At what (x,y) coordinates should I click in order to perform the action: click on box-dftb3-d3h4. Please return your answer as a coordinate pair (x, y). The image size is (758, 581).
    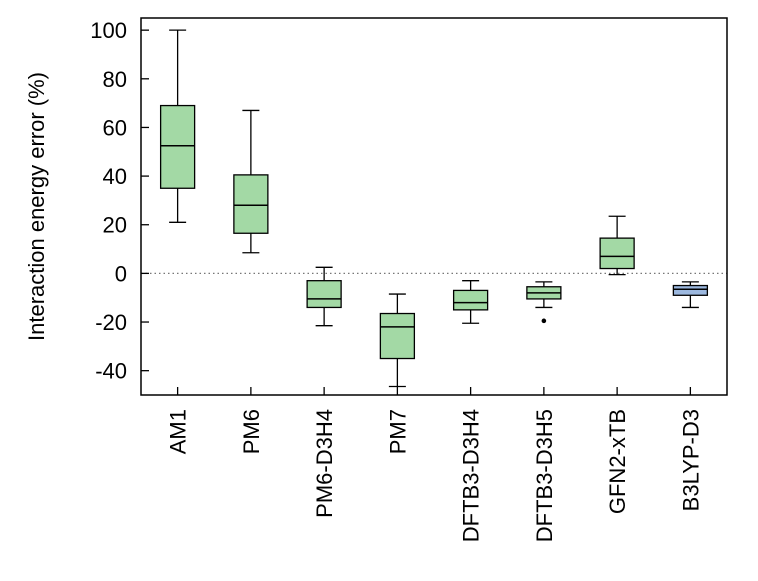
    Looking at the image, I should click on (470, 302).